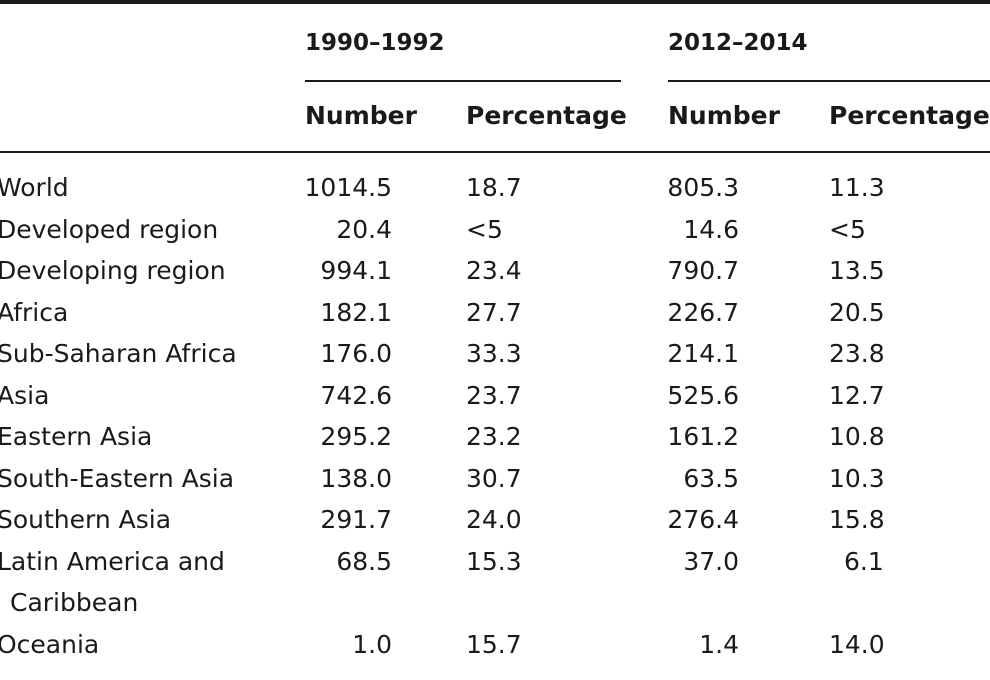 The width and height of the screenshot is (990, 680). Describe the element at coordinates (703, 353) in the screenshot. I see `cell-number-2012: 214.1` at that location.